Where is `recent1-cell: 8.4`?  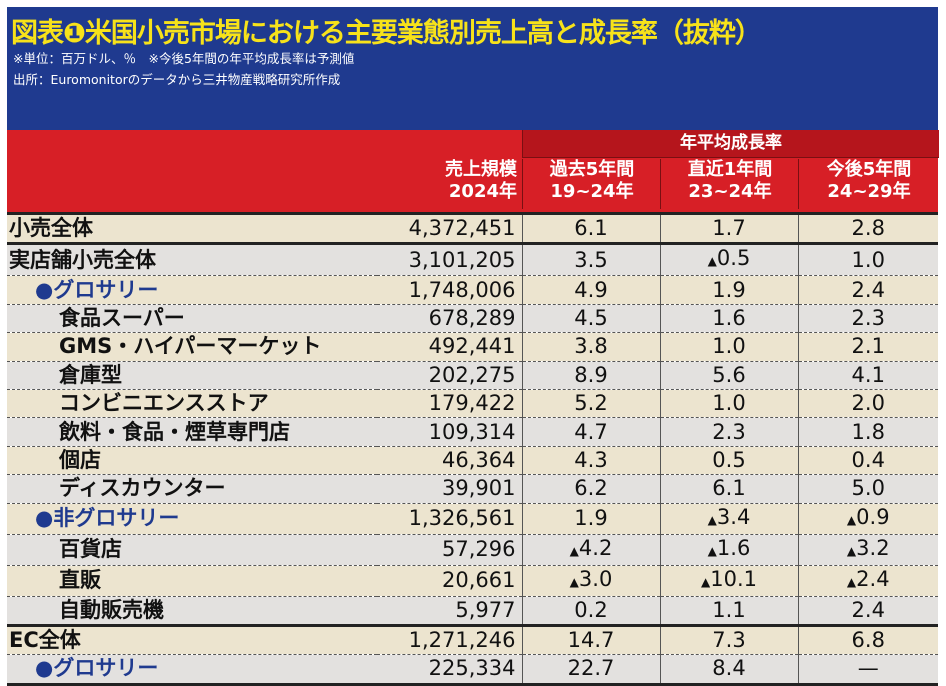
recent1-cell: 8.4 is located at coordinates (728, 670).